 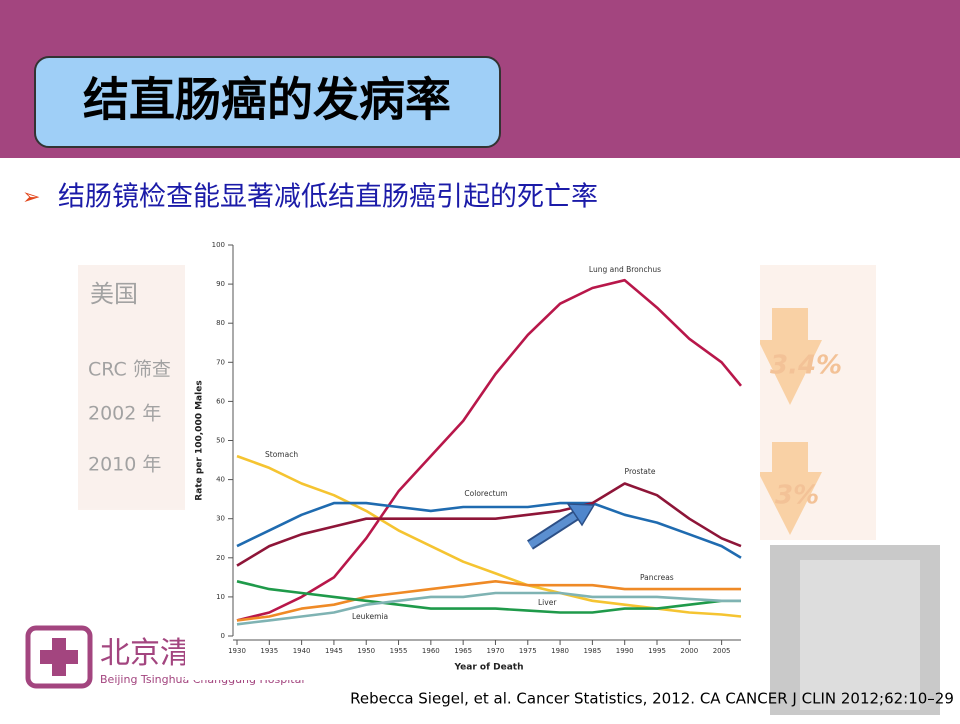 What do you see at coordinates (485, 493) in the screenshot?
I see `series-label: Colorectum` at bounding box center [485, 493].